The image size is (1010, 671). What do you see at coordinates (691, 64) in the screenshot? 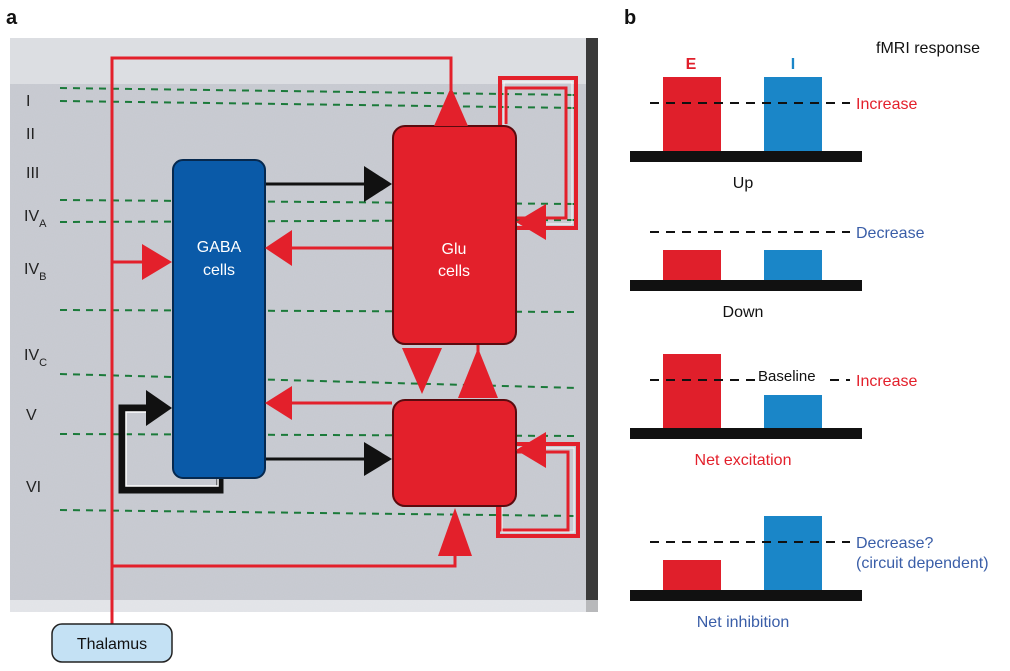
I see `legend-e-label: E` at bounding box center [691, 64].